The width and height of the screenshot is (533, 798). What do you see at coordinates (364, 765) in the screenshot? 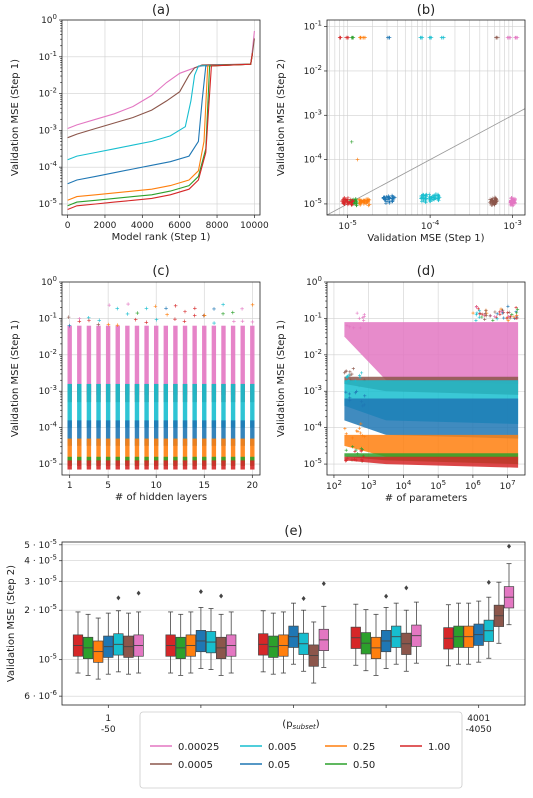
I see `legend-label: 0.50` at bounding box center [364, 765].